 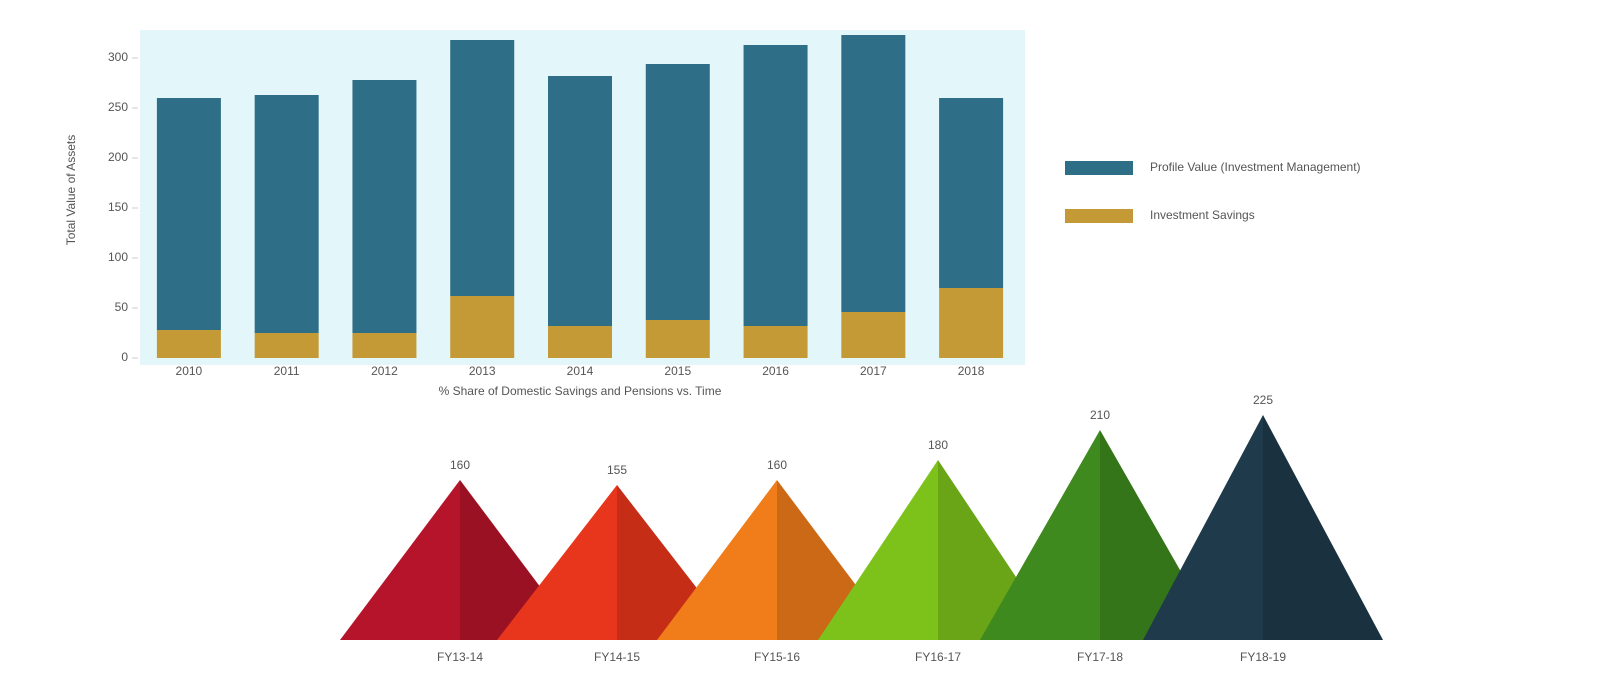 What do you see at coordinates (1100, 657) in the screenshot?
I see `x-tick-label: FY17-18` at bounding box center [1100, 657].